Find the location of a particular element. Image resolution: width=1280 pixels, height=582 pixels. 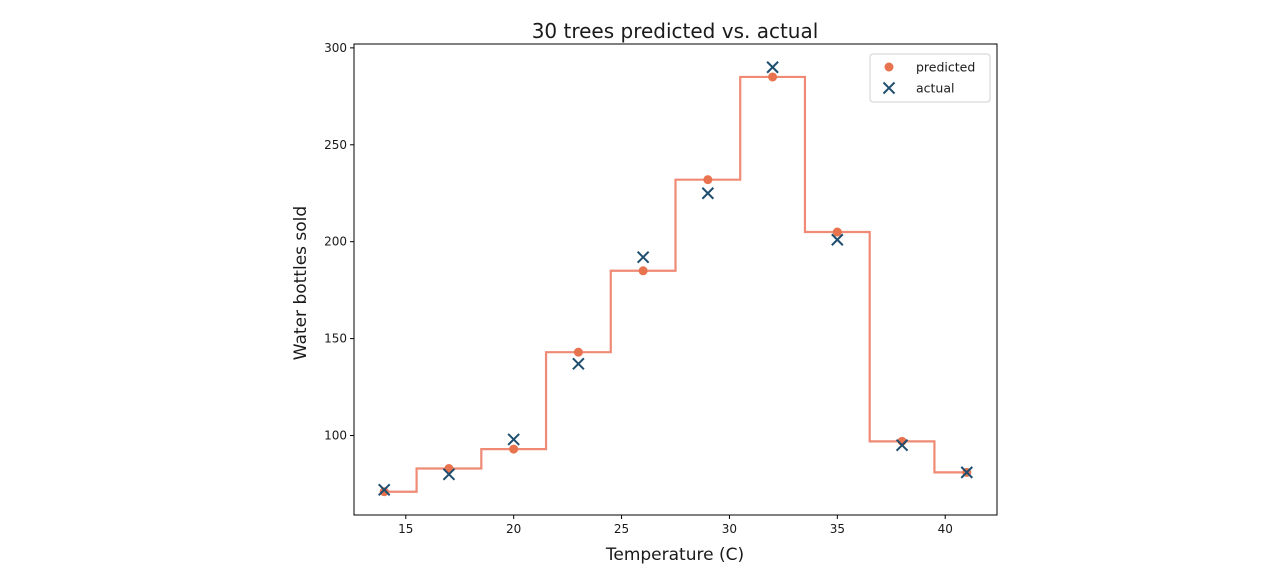

legend-predicted-marker is located at coordinates (889, 67).